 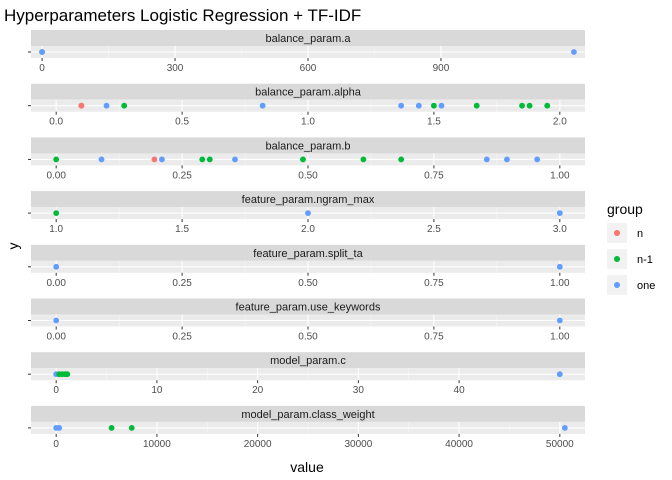 What do you see at coordinates (358, 444) in the screenshot?
I see `x-tick-label: 30000` at bounding box center [358, 444].